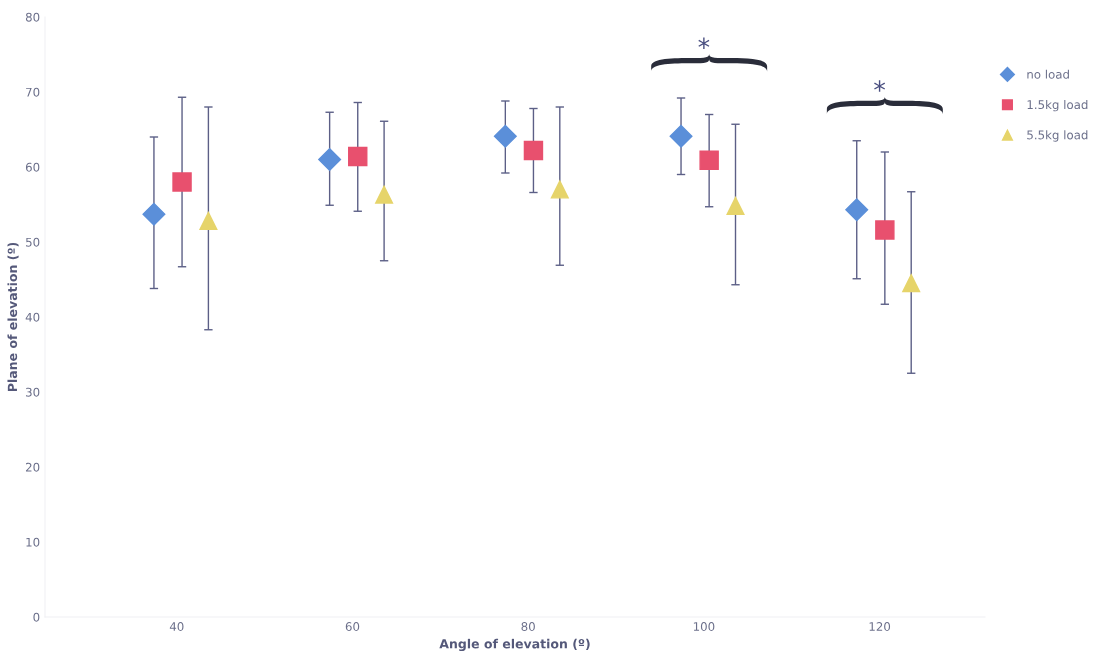 This screenshot has height=660, width=1108. I want to click on y-tick-label: 70, so click(33, 92).